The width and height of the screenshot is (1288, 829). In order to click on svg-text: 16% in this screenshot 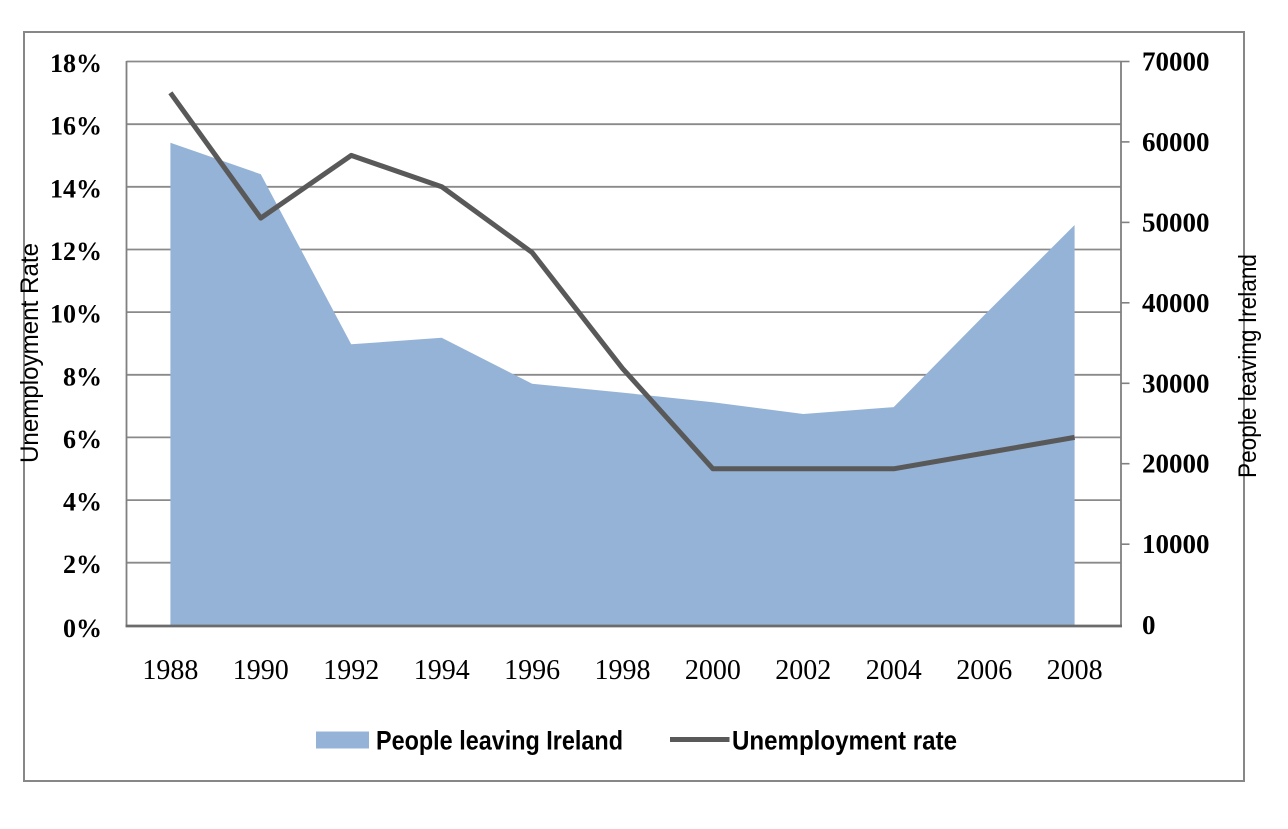, I will do `click(76, 126)`.